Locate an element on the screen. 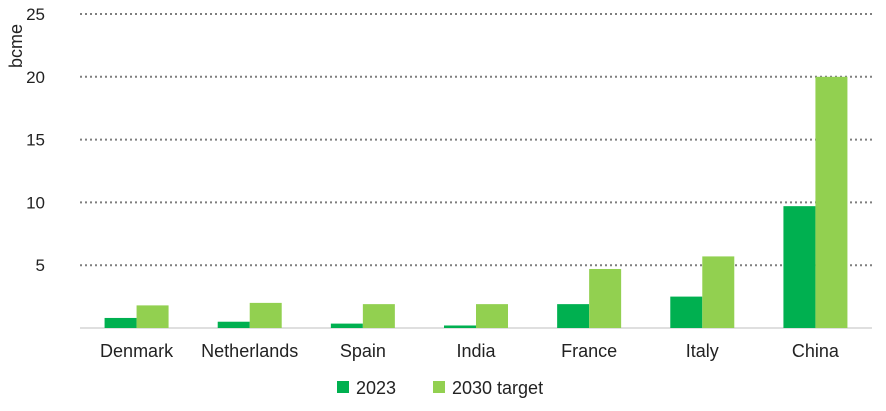  bar-china-2023 is located at coordinates (799, 267).